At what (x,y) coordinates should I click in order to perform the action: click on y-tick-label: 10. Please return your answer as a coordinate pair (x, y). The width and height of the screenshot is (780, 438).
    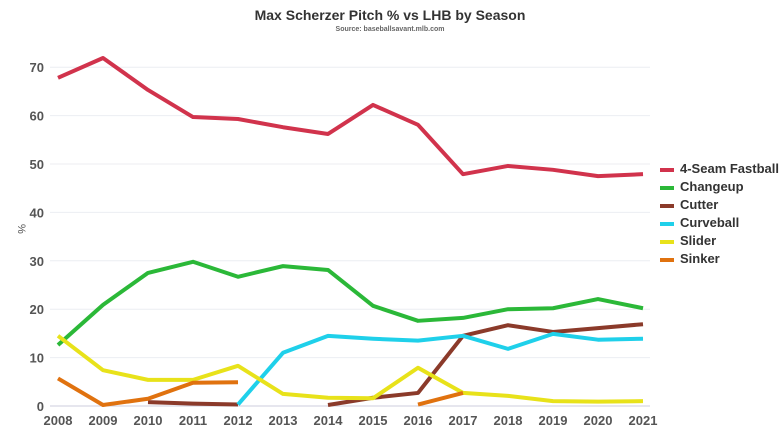
    Looking at the image, I should click on (37, 358).